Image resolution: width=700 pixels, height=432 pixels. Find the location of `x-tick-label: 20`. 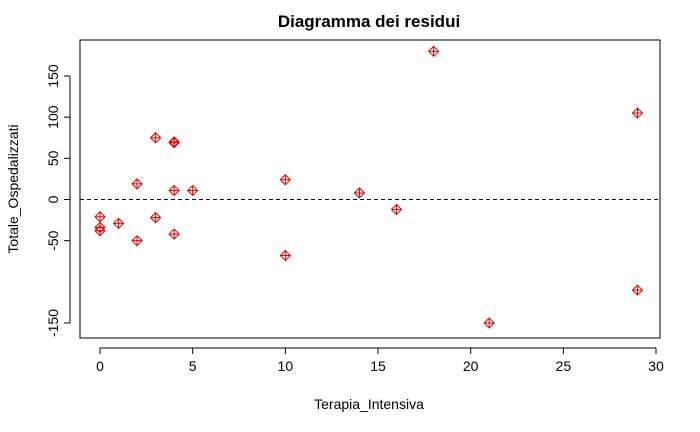

x-tick-label: 20 is located at coordinates (471, 366).